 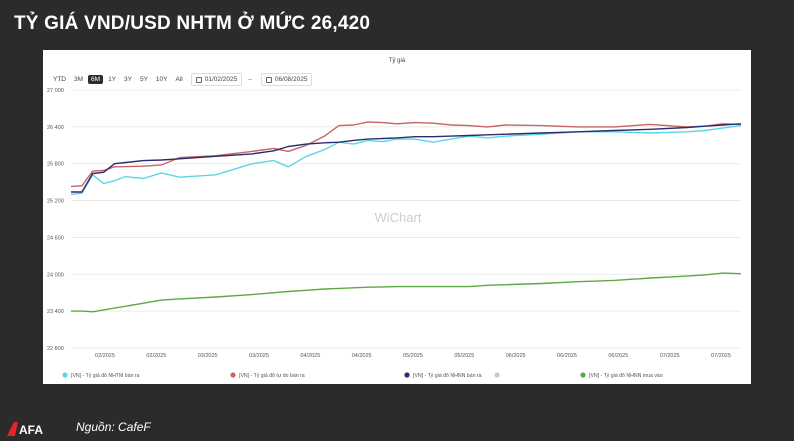 I want to click on date-to-field: 06/08/2025, so click(x=286, y=79).